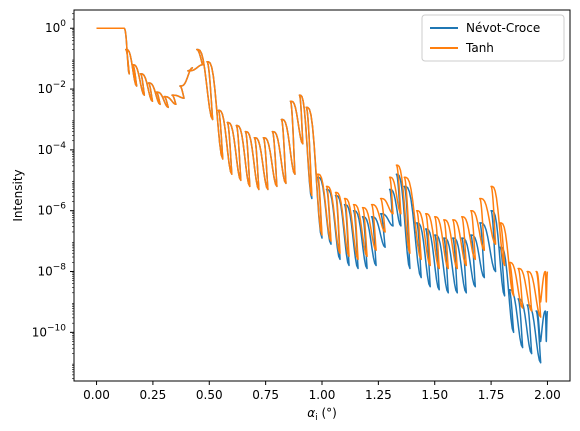 The height and width of the screenshot is (431, 580). I want to click on y-tick-label: 10⁻⁸, so click(51, 271).